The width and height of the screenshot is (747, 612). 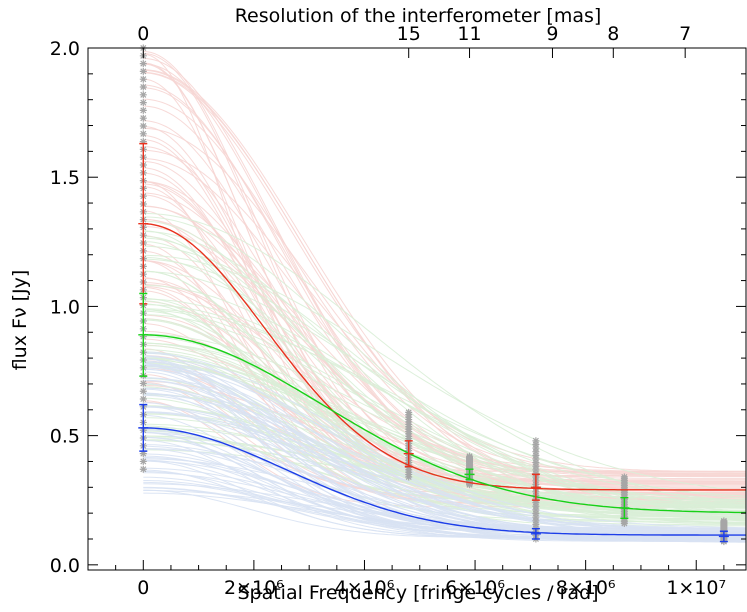 What do you see at coordinates (409, 34) in the screenshot?
I see `top-tick-label: 15` at bounding box center [409, 34].